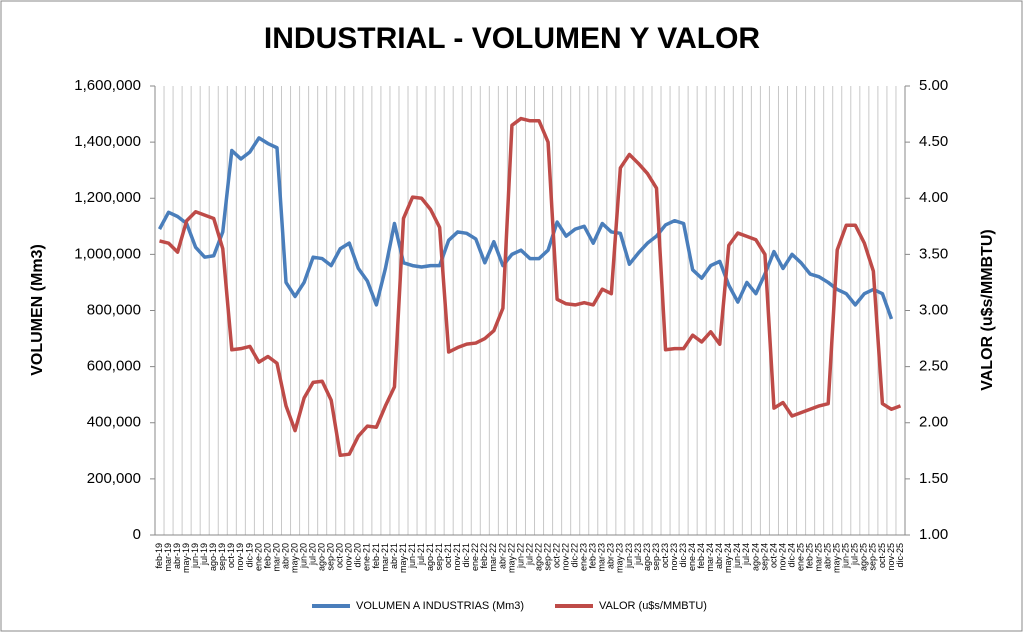 This screenshot has width=1024, height=633. I want to click on y2-tick-label: 1.00, so click(933, 534).